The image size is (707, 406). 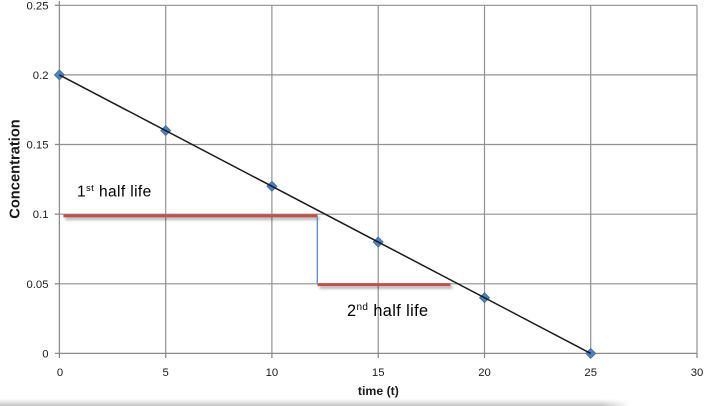 What do you see at coordinates (41, 76) in the screenshot?
I see `svg-text: 0.2` at bounding box center [41, 76].